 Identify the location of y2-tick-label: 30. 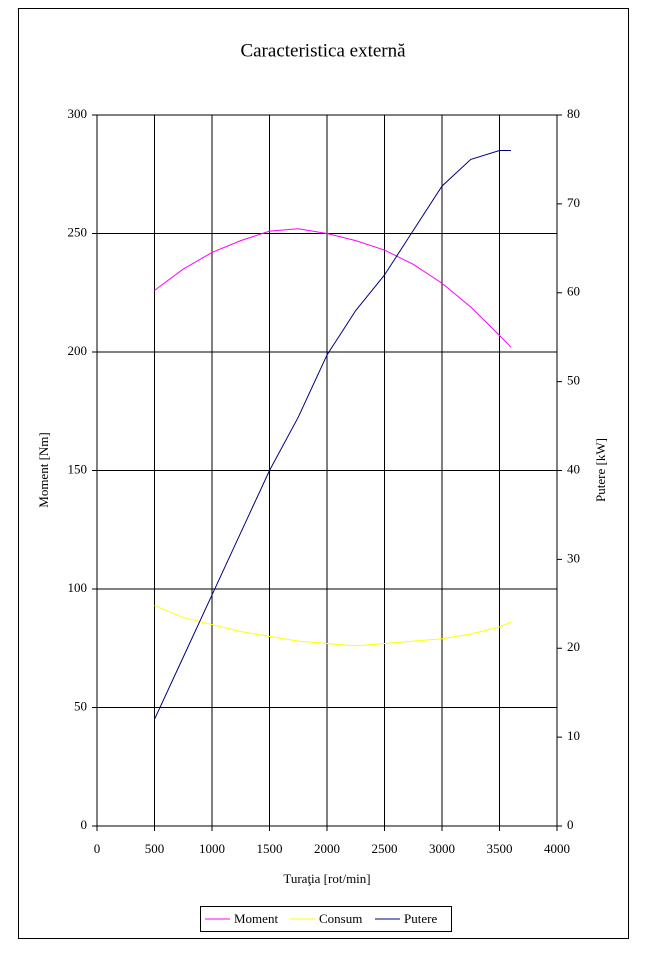
(573, 557).